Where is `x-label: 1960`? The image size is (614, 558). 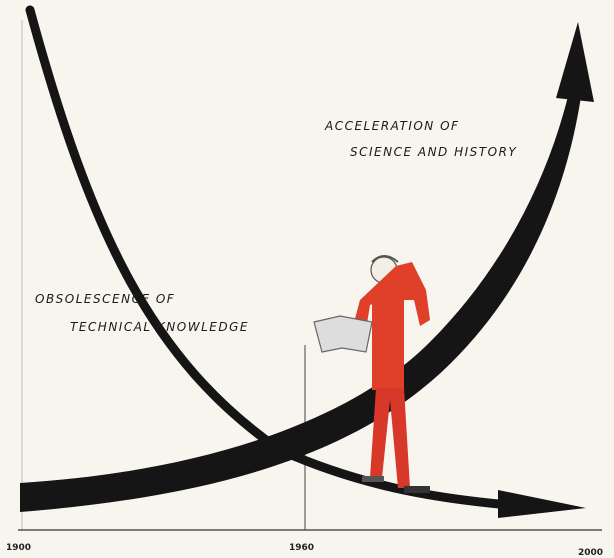 x-label: 1960 is located at coordinates (301, 548).